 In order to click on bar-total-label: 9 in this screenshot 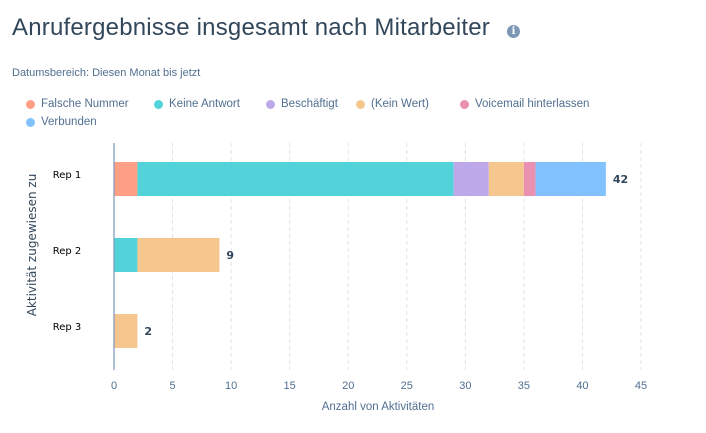, I will do `click(230, 255)`.